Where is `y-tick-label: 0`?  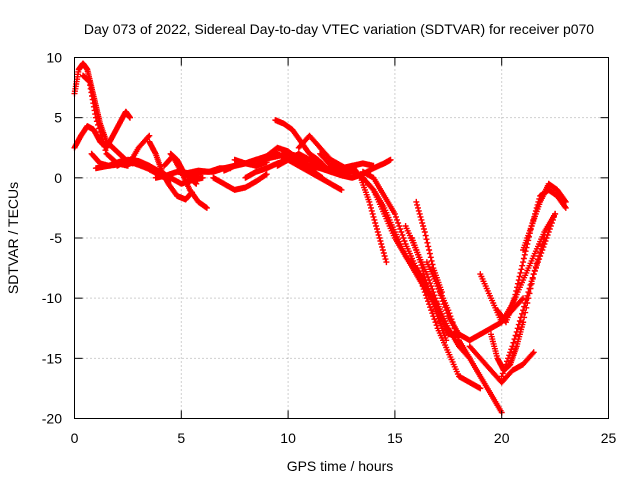
y-tick-label: 0 is located at coordinates (58, 178).